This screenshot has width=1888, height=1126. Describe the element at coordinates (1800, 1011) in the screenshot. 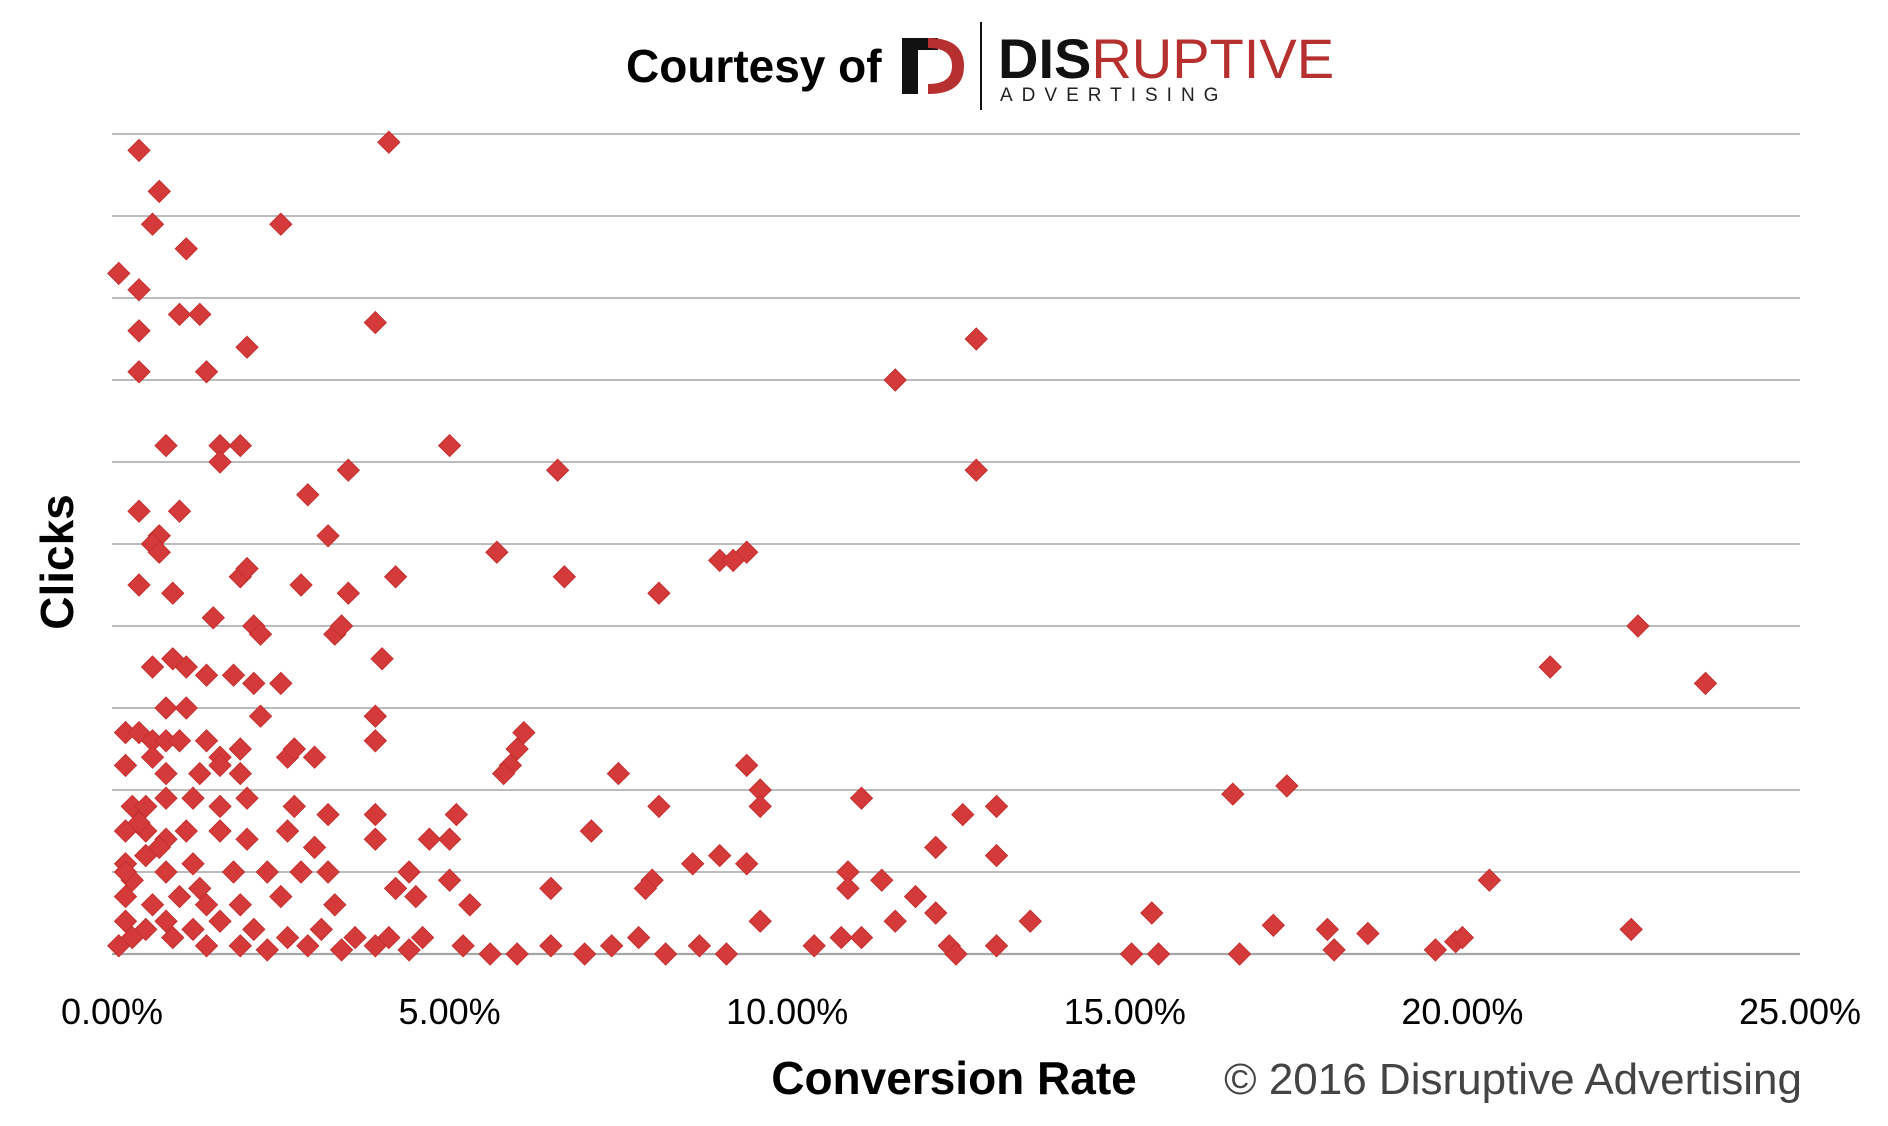

I see `x-tick-label: 25.00%` at that location.